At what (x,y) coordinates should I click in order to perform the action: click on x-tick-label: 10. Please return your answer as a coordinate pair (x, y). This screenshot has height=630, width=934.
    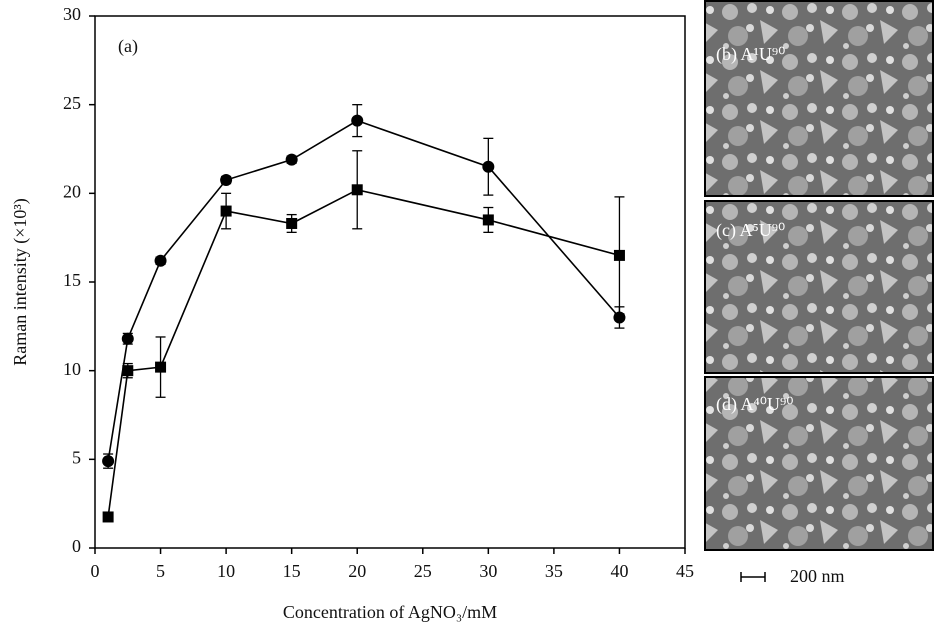
    Looking at the image, I should click on (226, 571).